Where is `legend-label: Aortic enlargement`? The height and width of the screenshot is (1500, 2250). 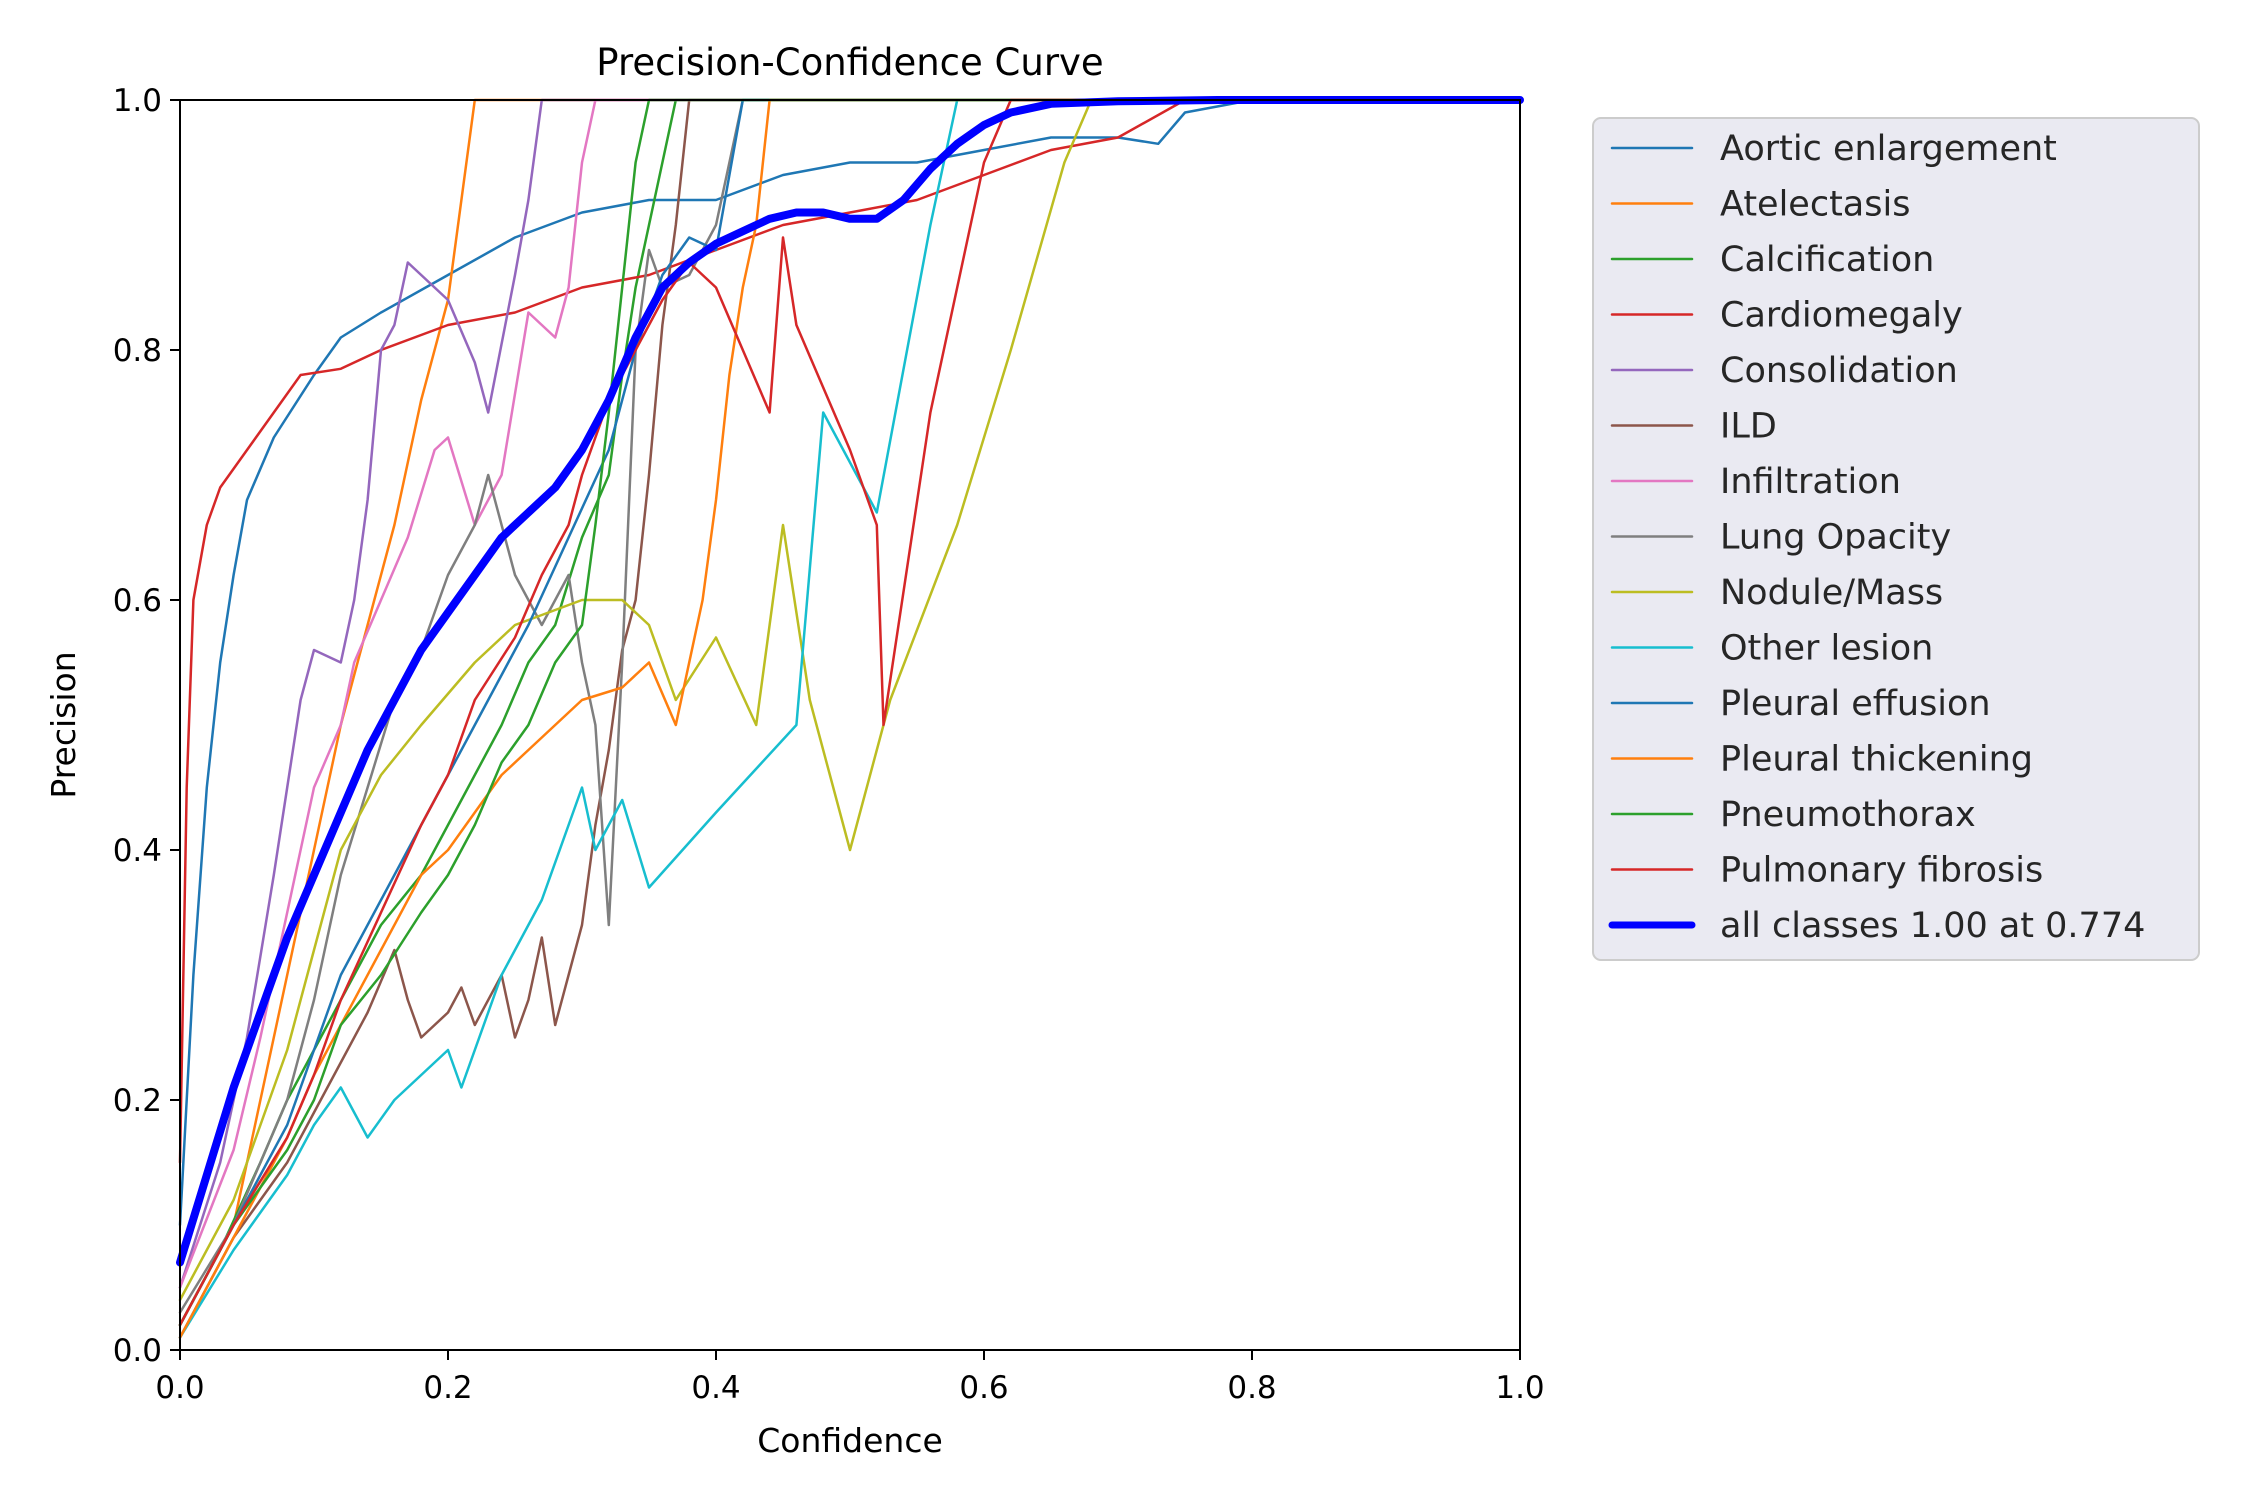
legend-label: Aortic enlargement is located at coordinates (1888, 149).